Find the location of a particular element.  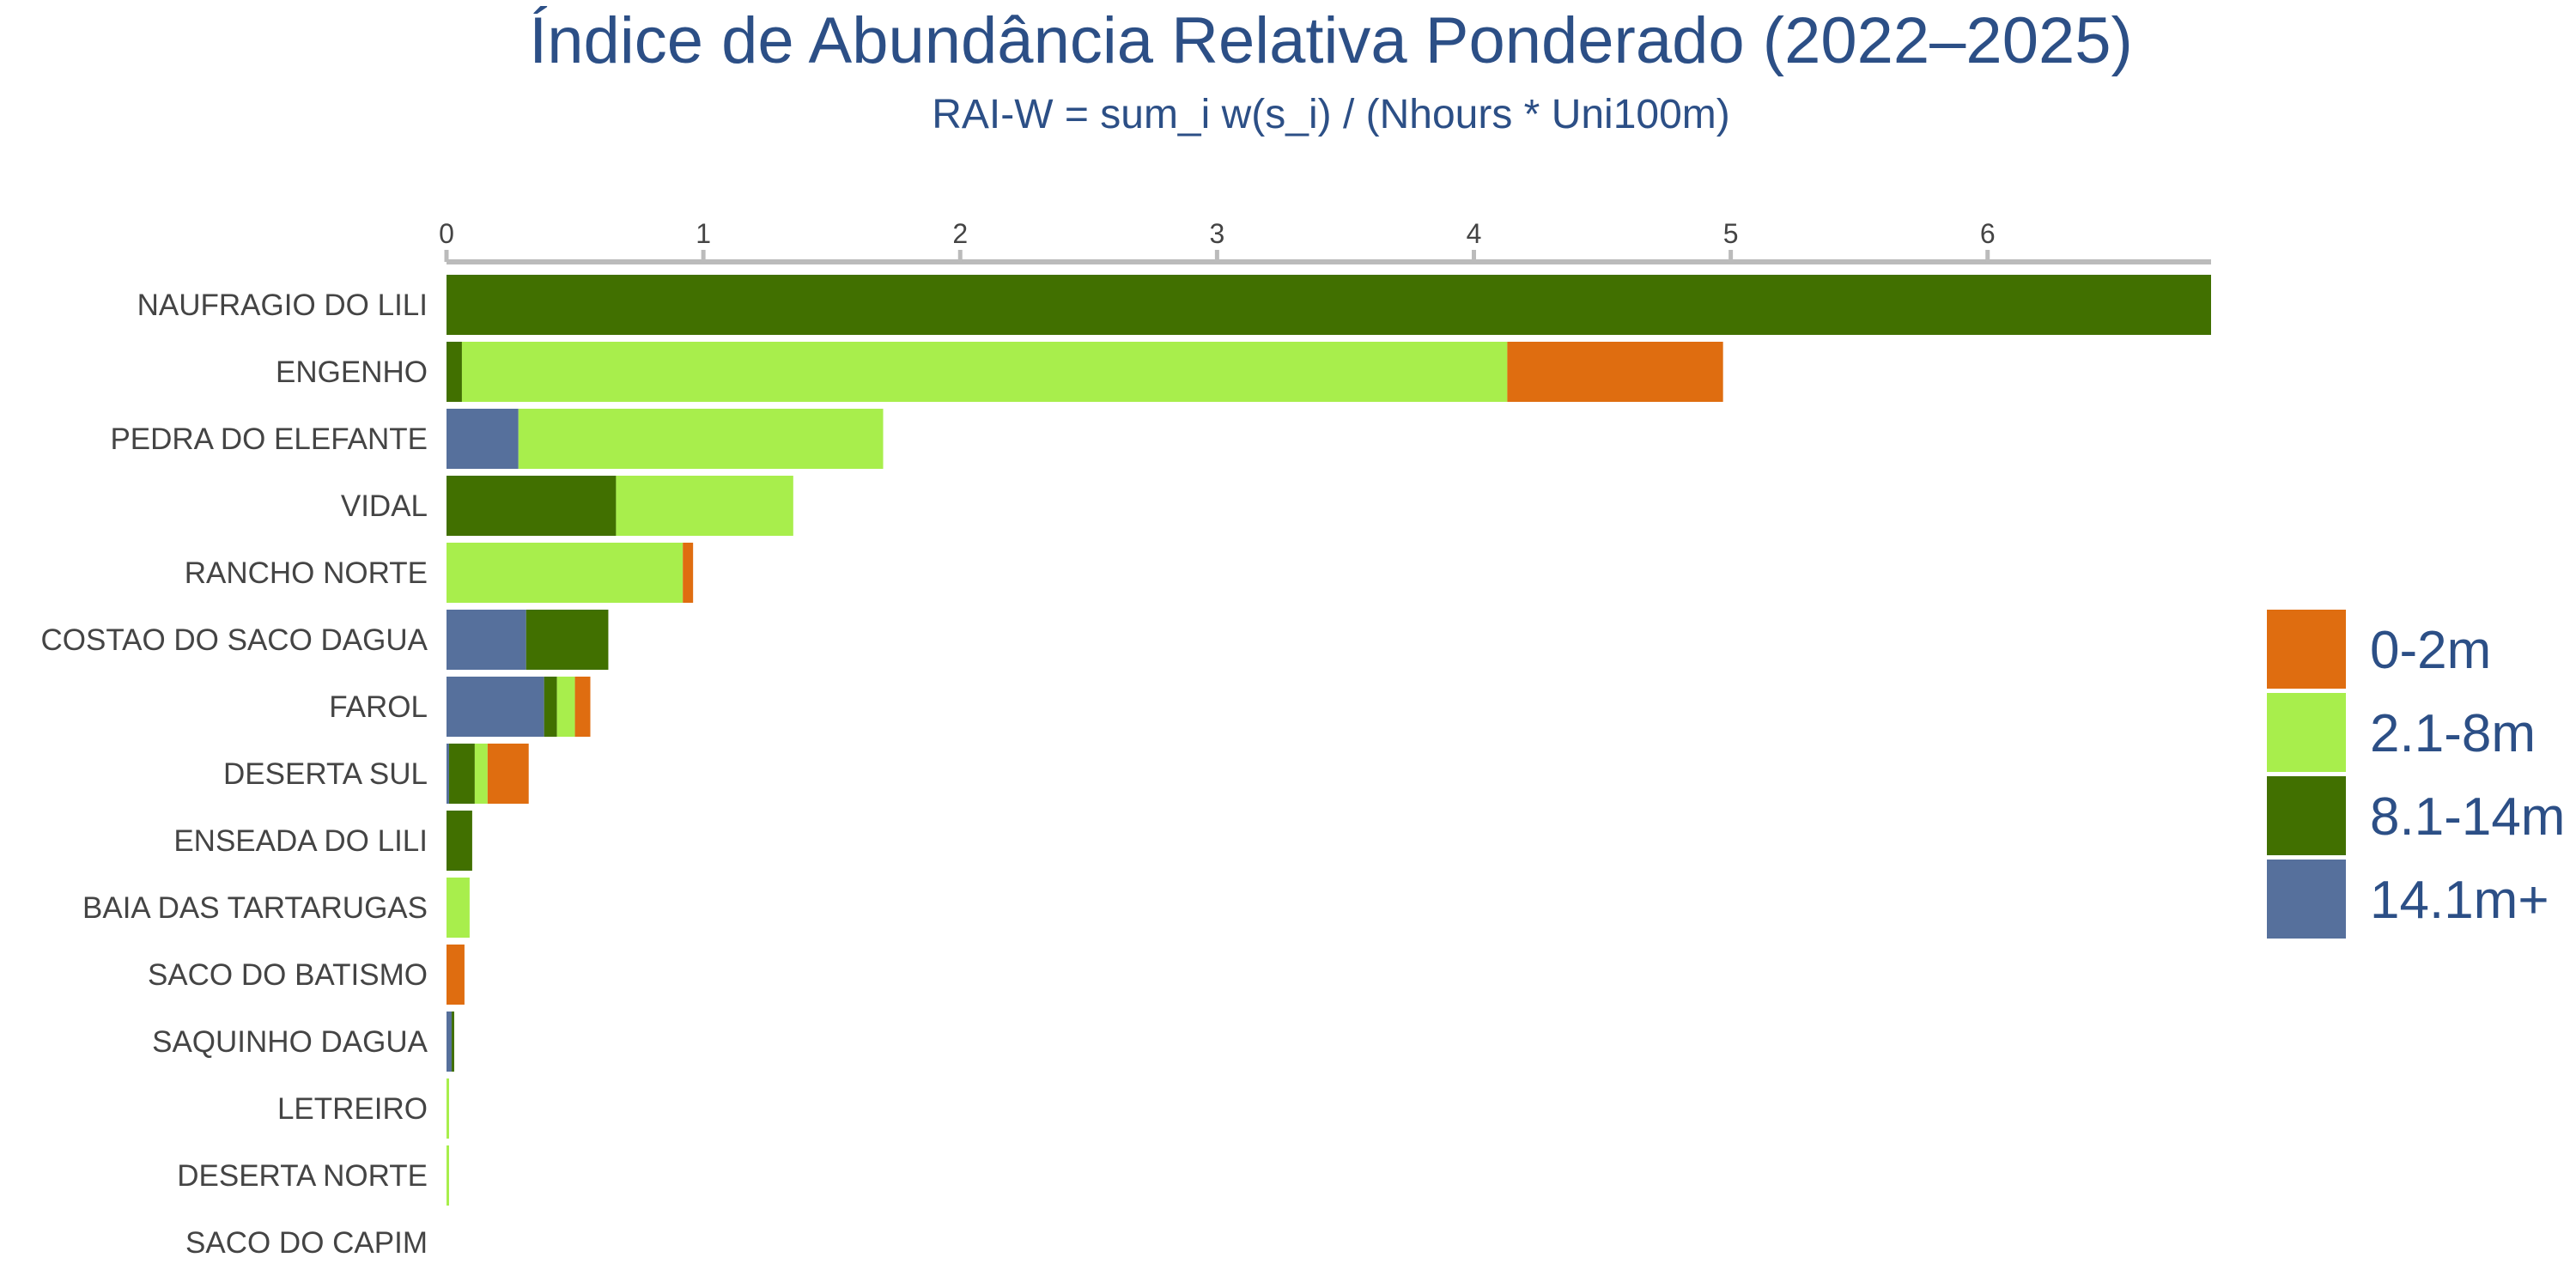

x-tick-label: 5 is located at coordinates (1731, 233).